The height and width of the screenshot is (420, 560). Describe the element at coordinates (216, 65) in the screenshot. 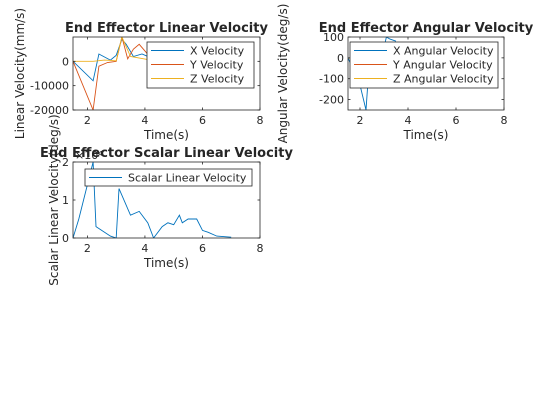

I see `legend-label-2: Y Velocity` at that location.